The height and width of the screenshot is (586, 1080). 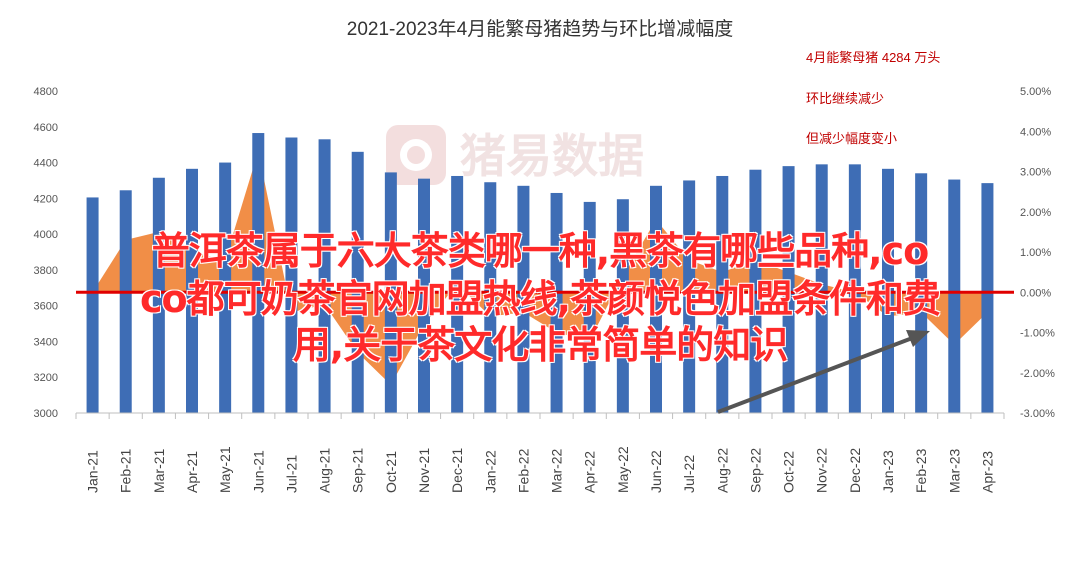 I want to click on y-right-tick-label: 5.00%, so click(x=1035, y=92).